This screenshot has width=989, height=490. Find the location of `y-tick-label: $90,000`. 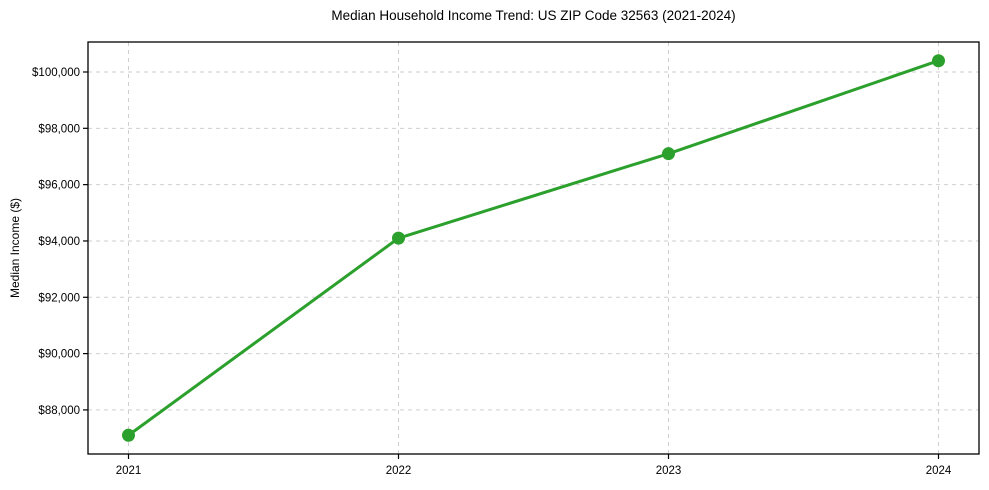

y-tick-label: $90,000 is located at coordinates (59, 355).